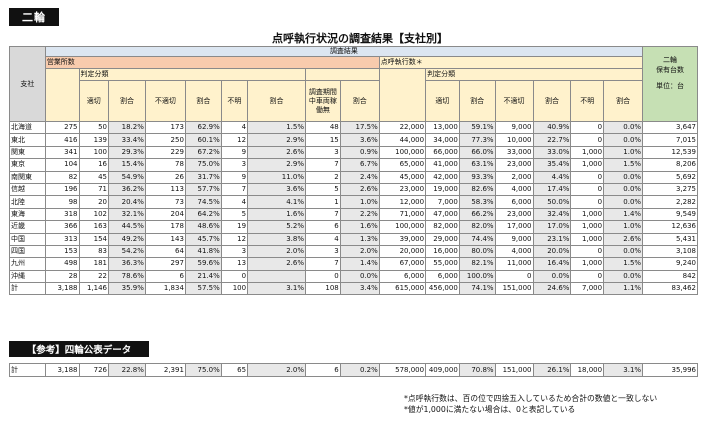  I want to click on header-owned-units: 二輪 保有台数 単位：台, so click(670, 84).